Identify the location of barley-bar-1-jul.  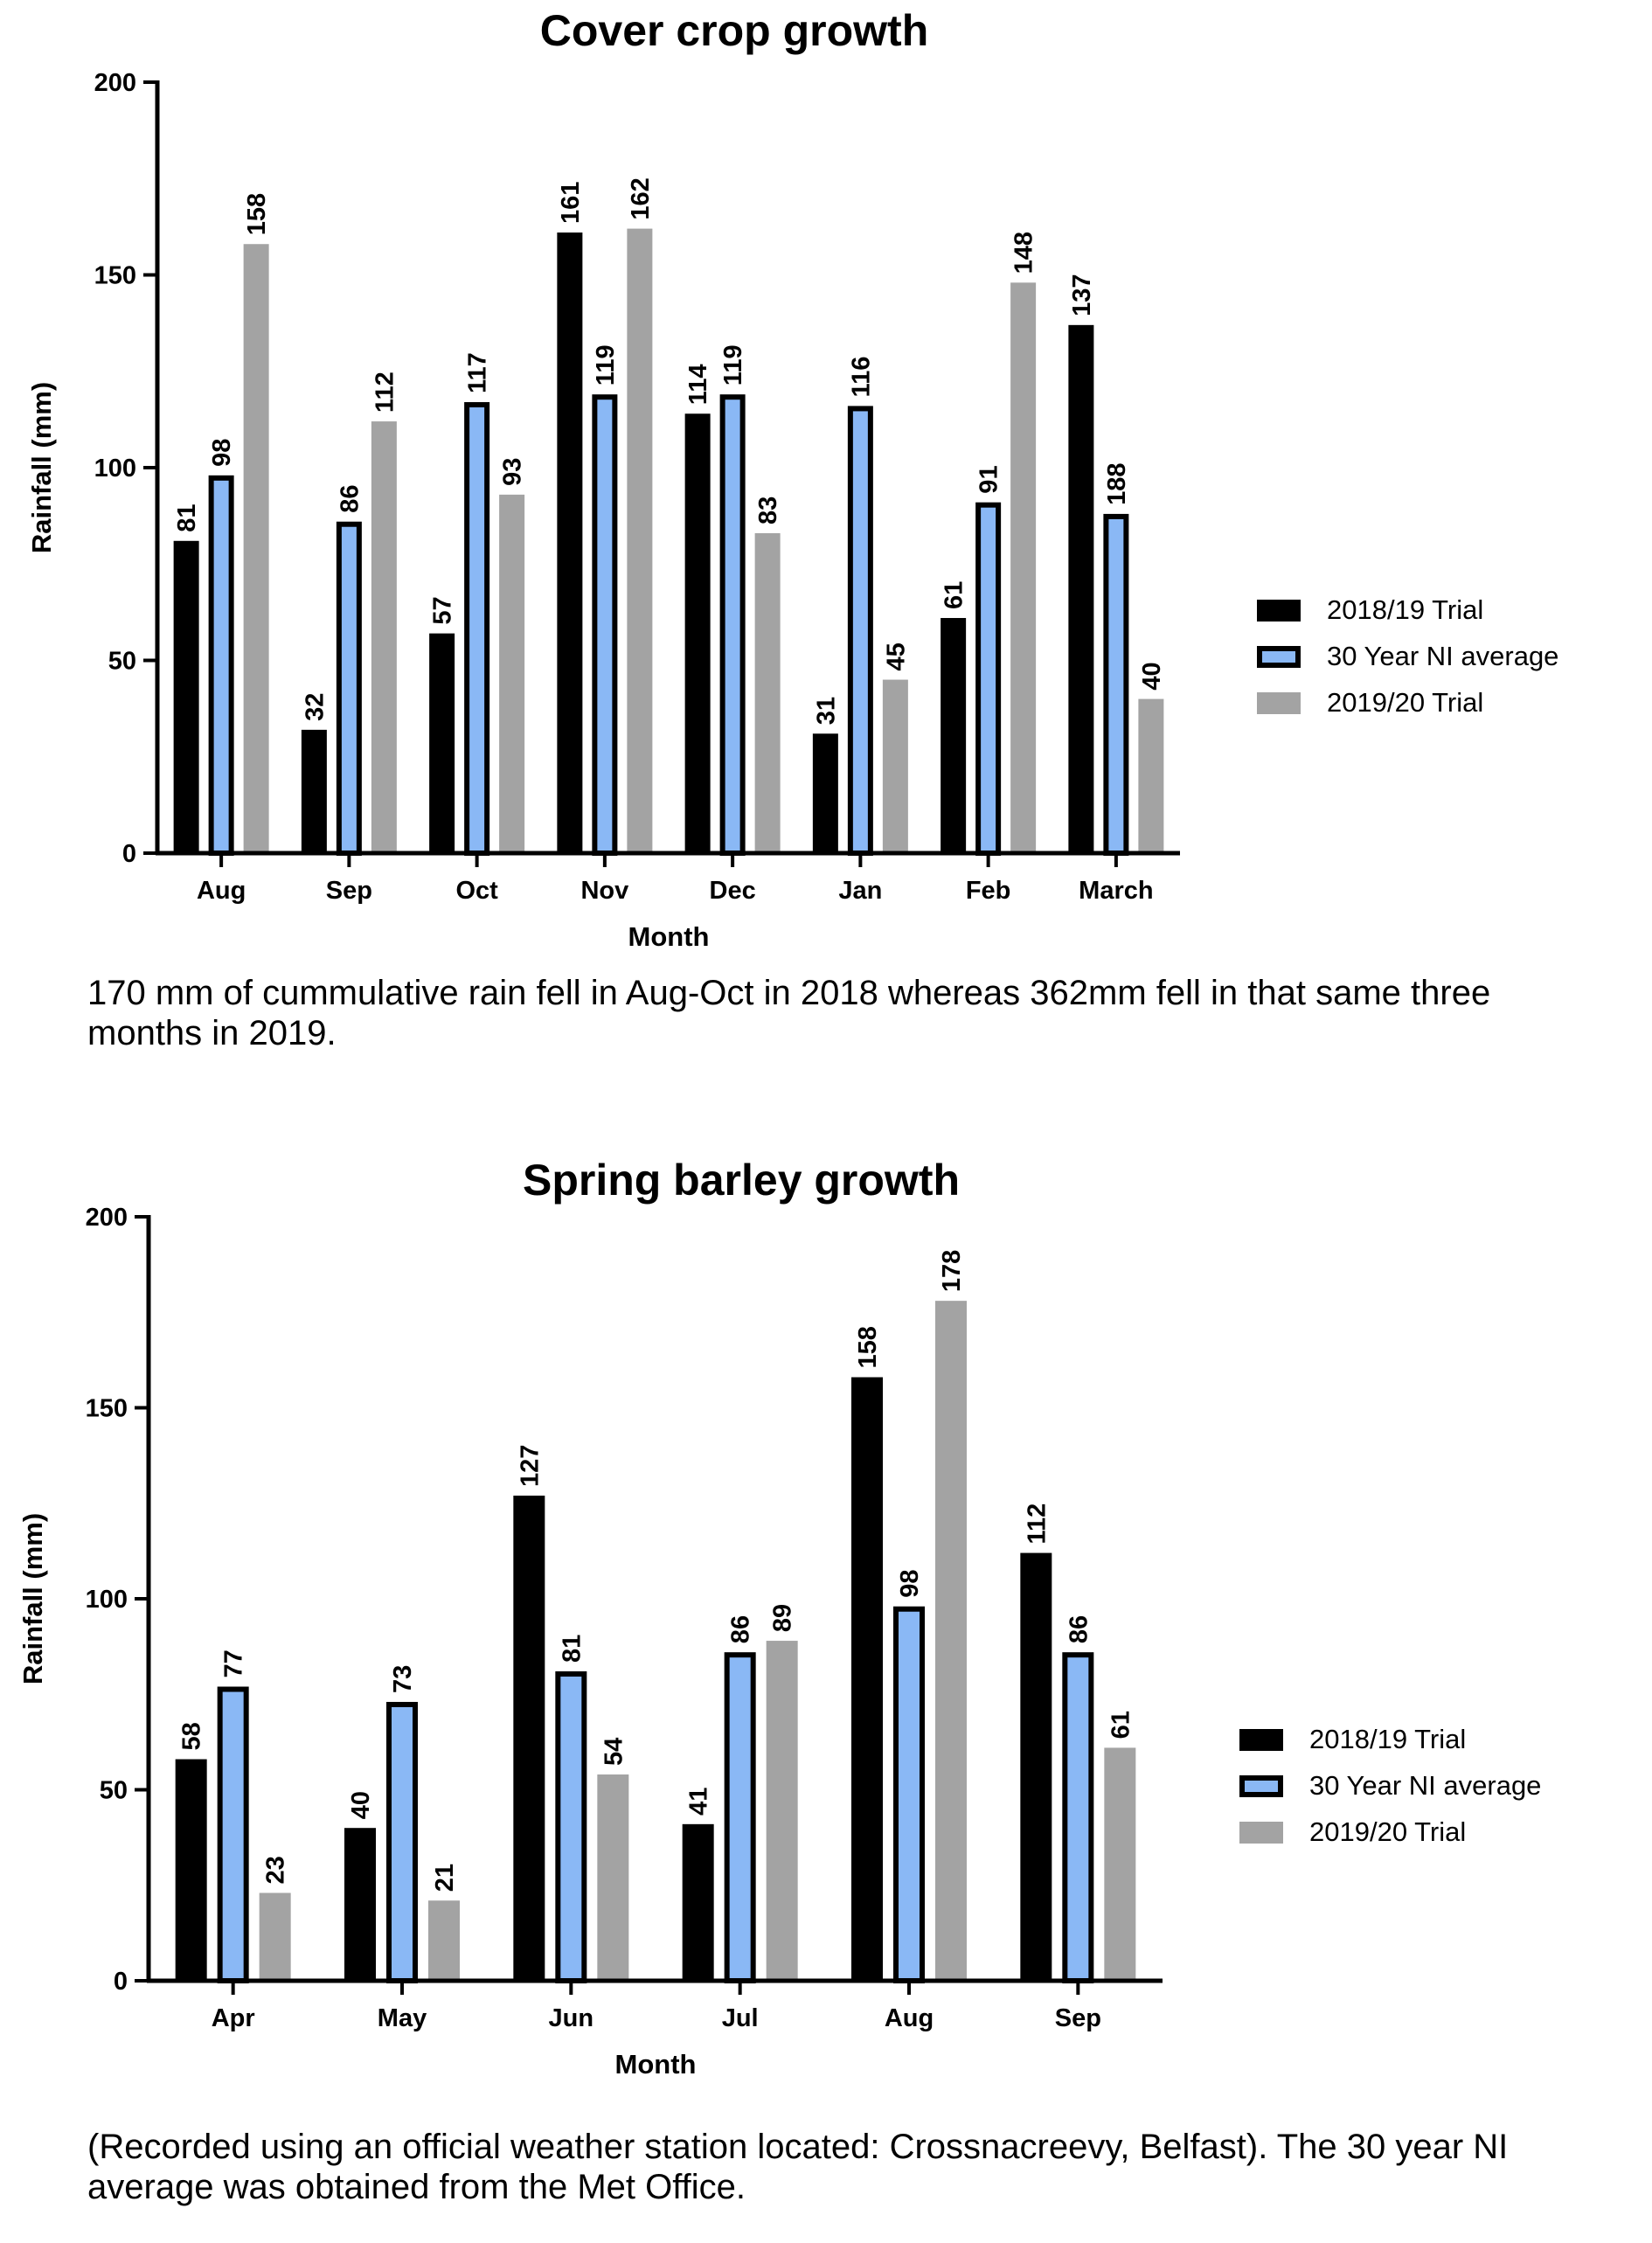
(698, 1902).